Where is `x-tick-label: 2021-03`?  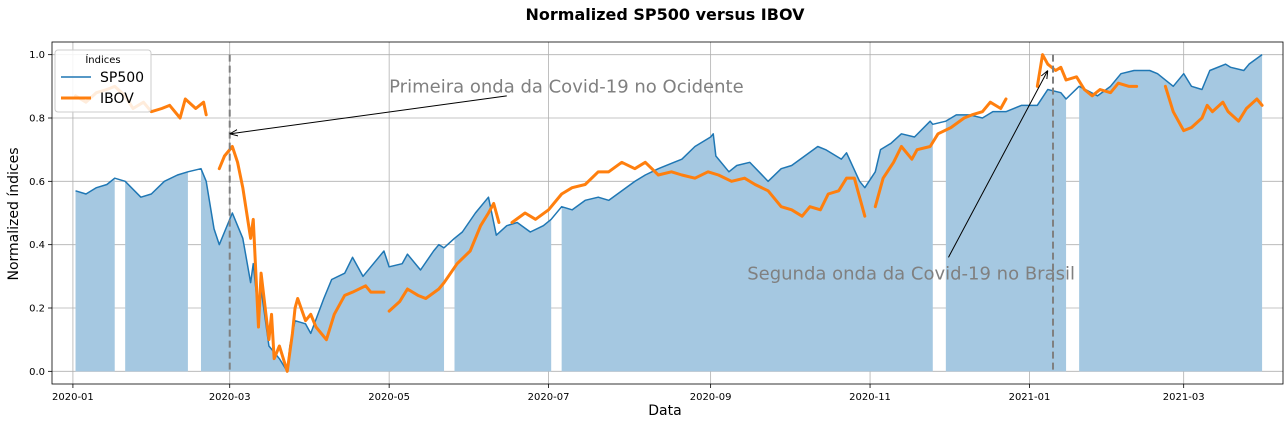
x-tick-label: 2021-03 is located at coordinates (1184, 397).